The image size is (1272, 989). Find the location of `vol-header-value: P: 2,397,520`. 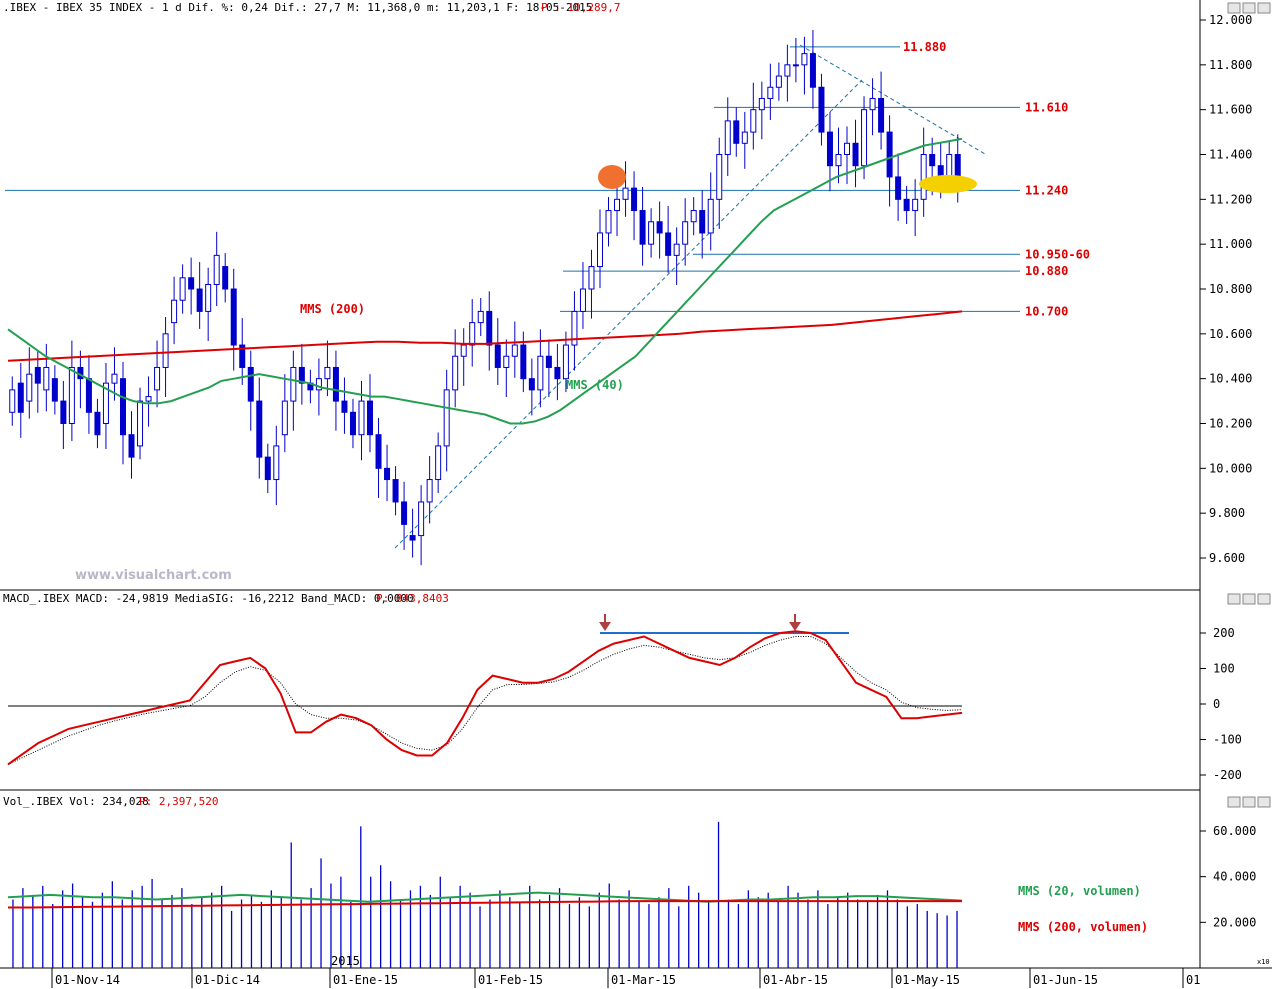

vol-header-value: P: 2,397,520 is located at coordinates (178, 801).